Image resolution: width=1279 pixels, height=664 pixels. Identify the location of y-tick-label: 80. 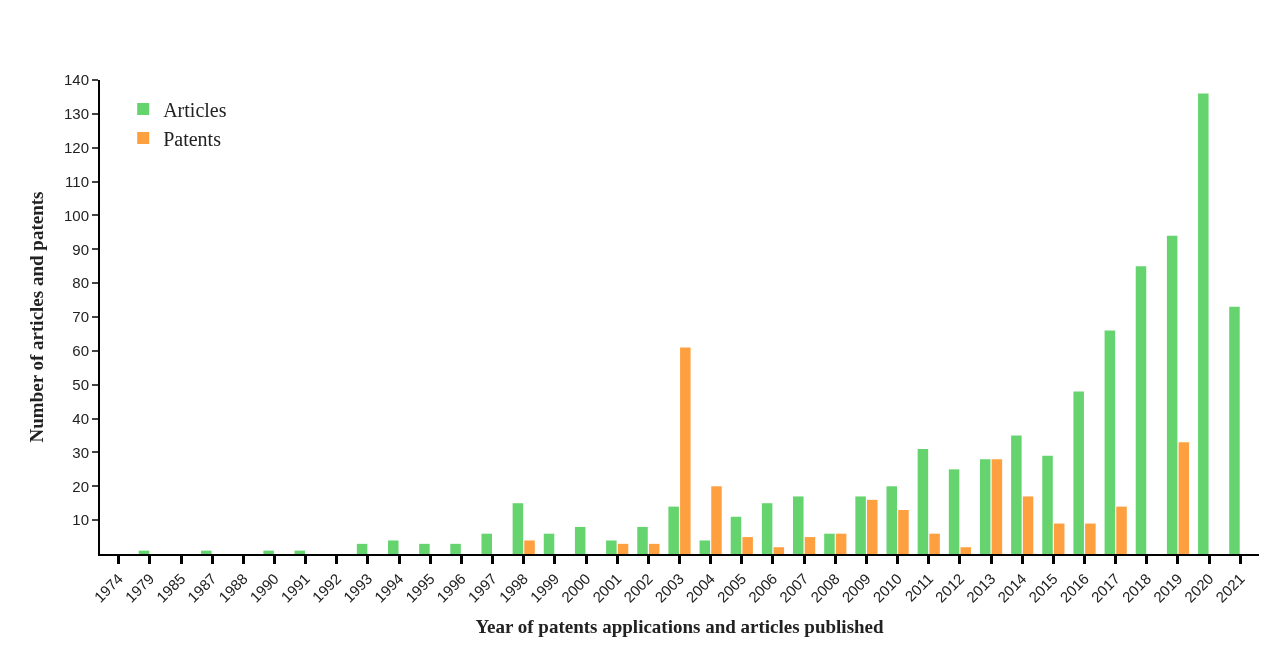
(80, 283).